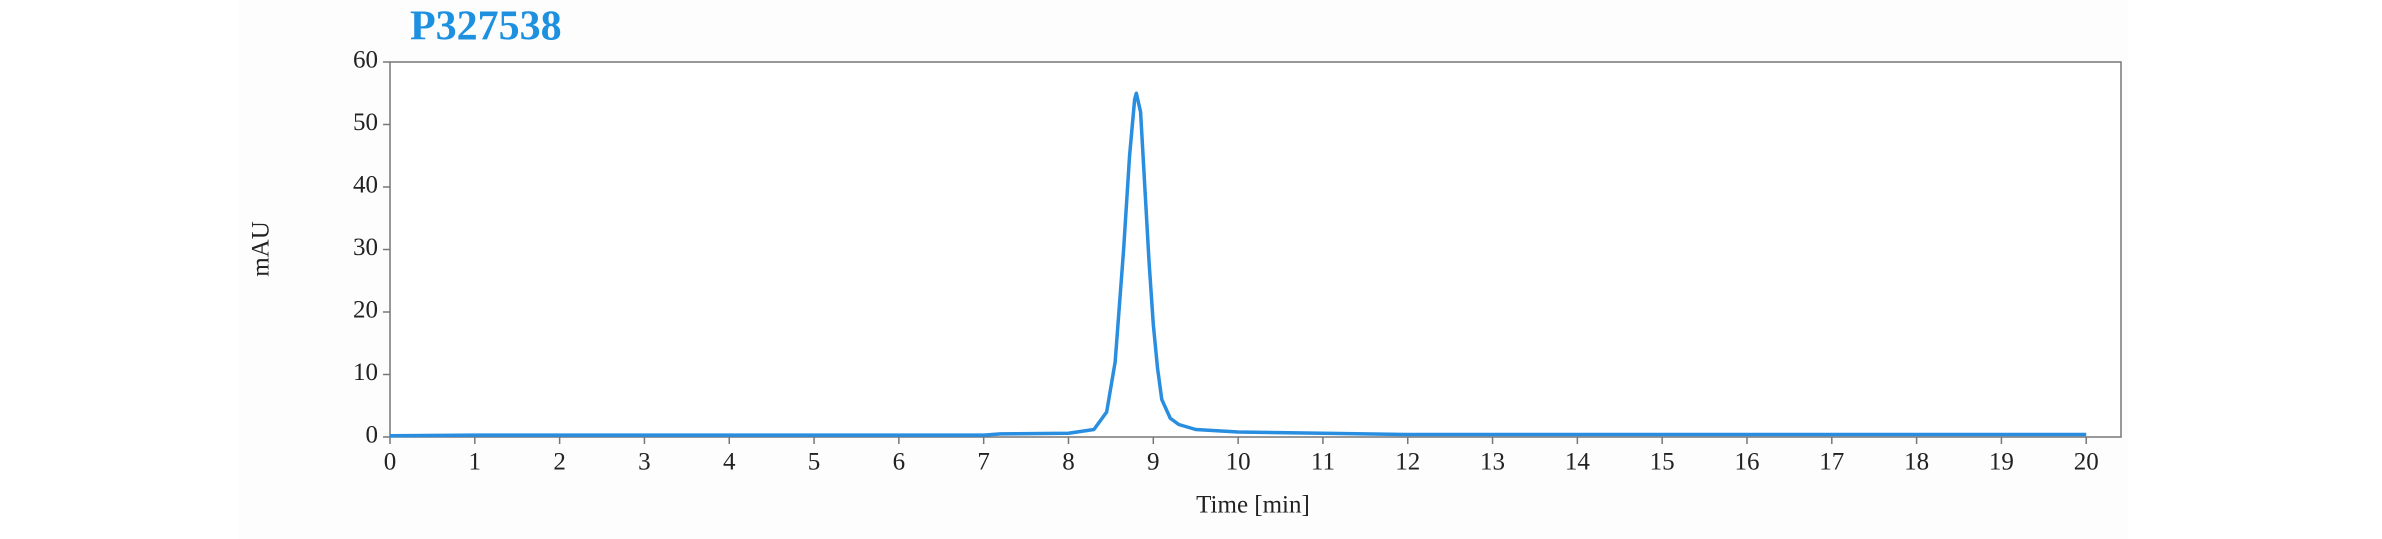  Describe the element at coordinates (1238, 462) in the screenshot. I see `x-tick-label: 10` at that location.